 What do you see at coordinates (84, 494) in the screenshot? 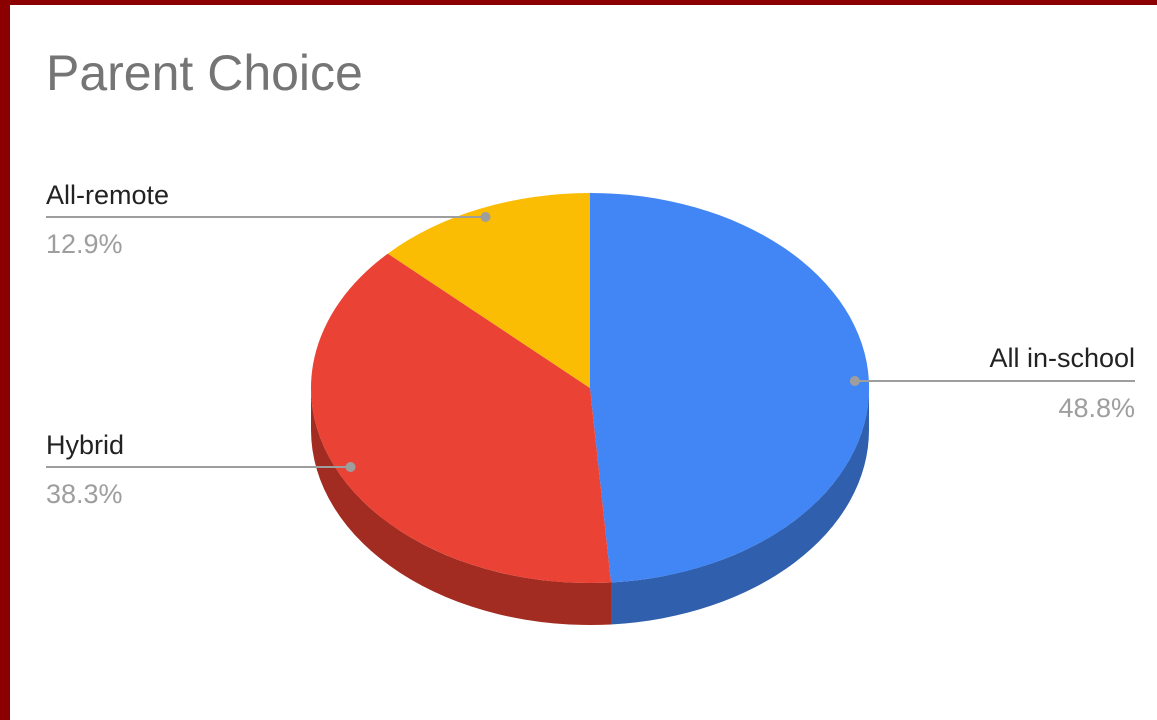
I see `slice-percent-hybrid: 38.3%` at bounding box center [84, 494].